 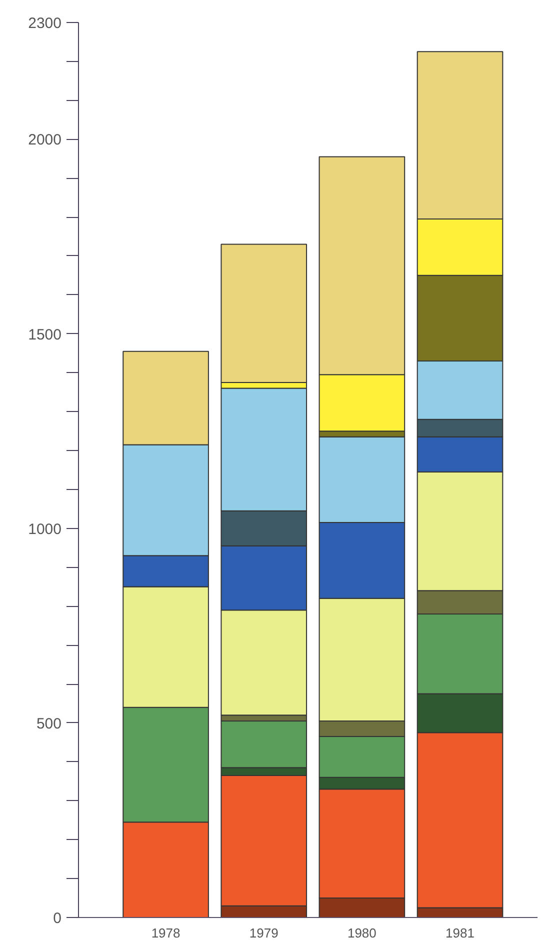 What do you see at coordinates (263, 933) in the screenshot?
I see `x-tick-label: 1979` at bounding box center [263, 933].